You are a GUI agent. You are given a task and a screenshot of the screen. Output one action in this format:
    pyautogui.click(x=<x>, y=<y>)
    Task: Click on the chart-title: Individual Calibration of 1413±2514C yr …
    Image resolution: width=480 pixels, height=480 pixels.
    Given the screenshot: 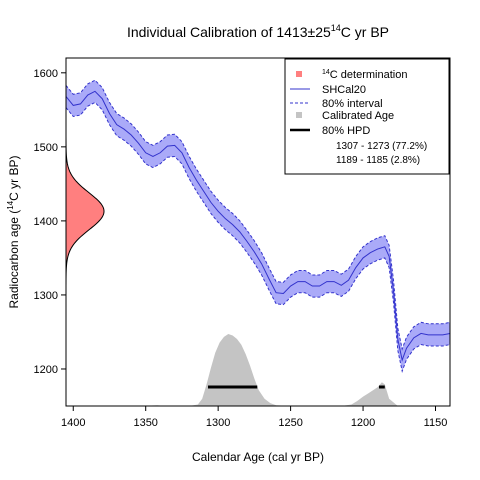 What is the action you would take?
    pyautogui.click(x=258, y=31)
    